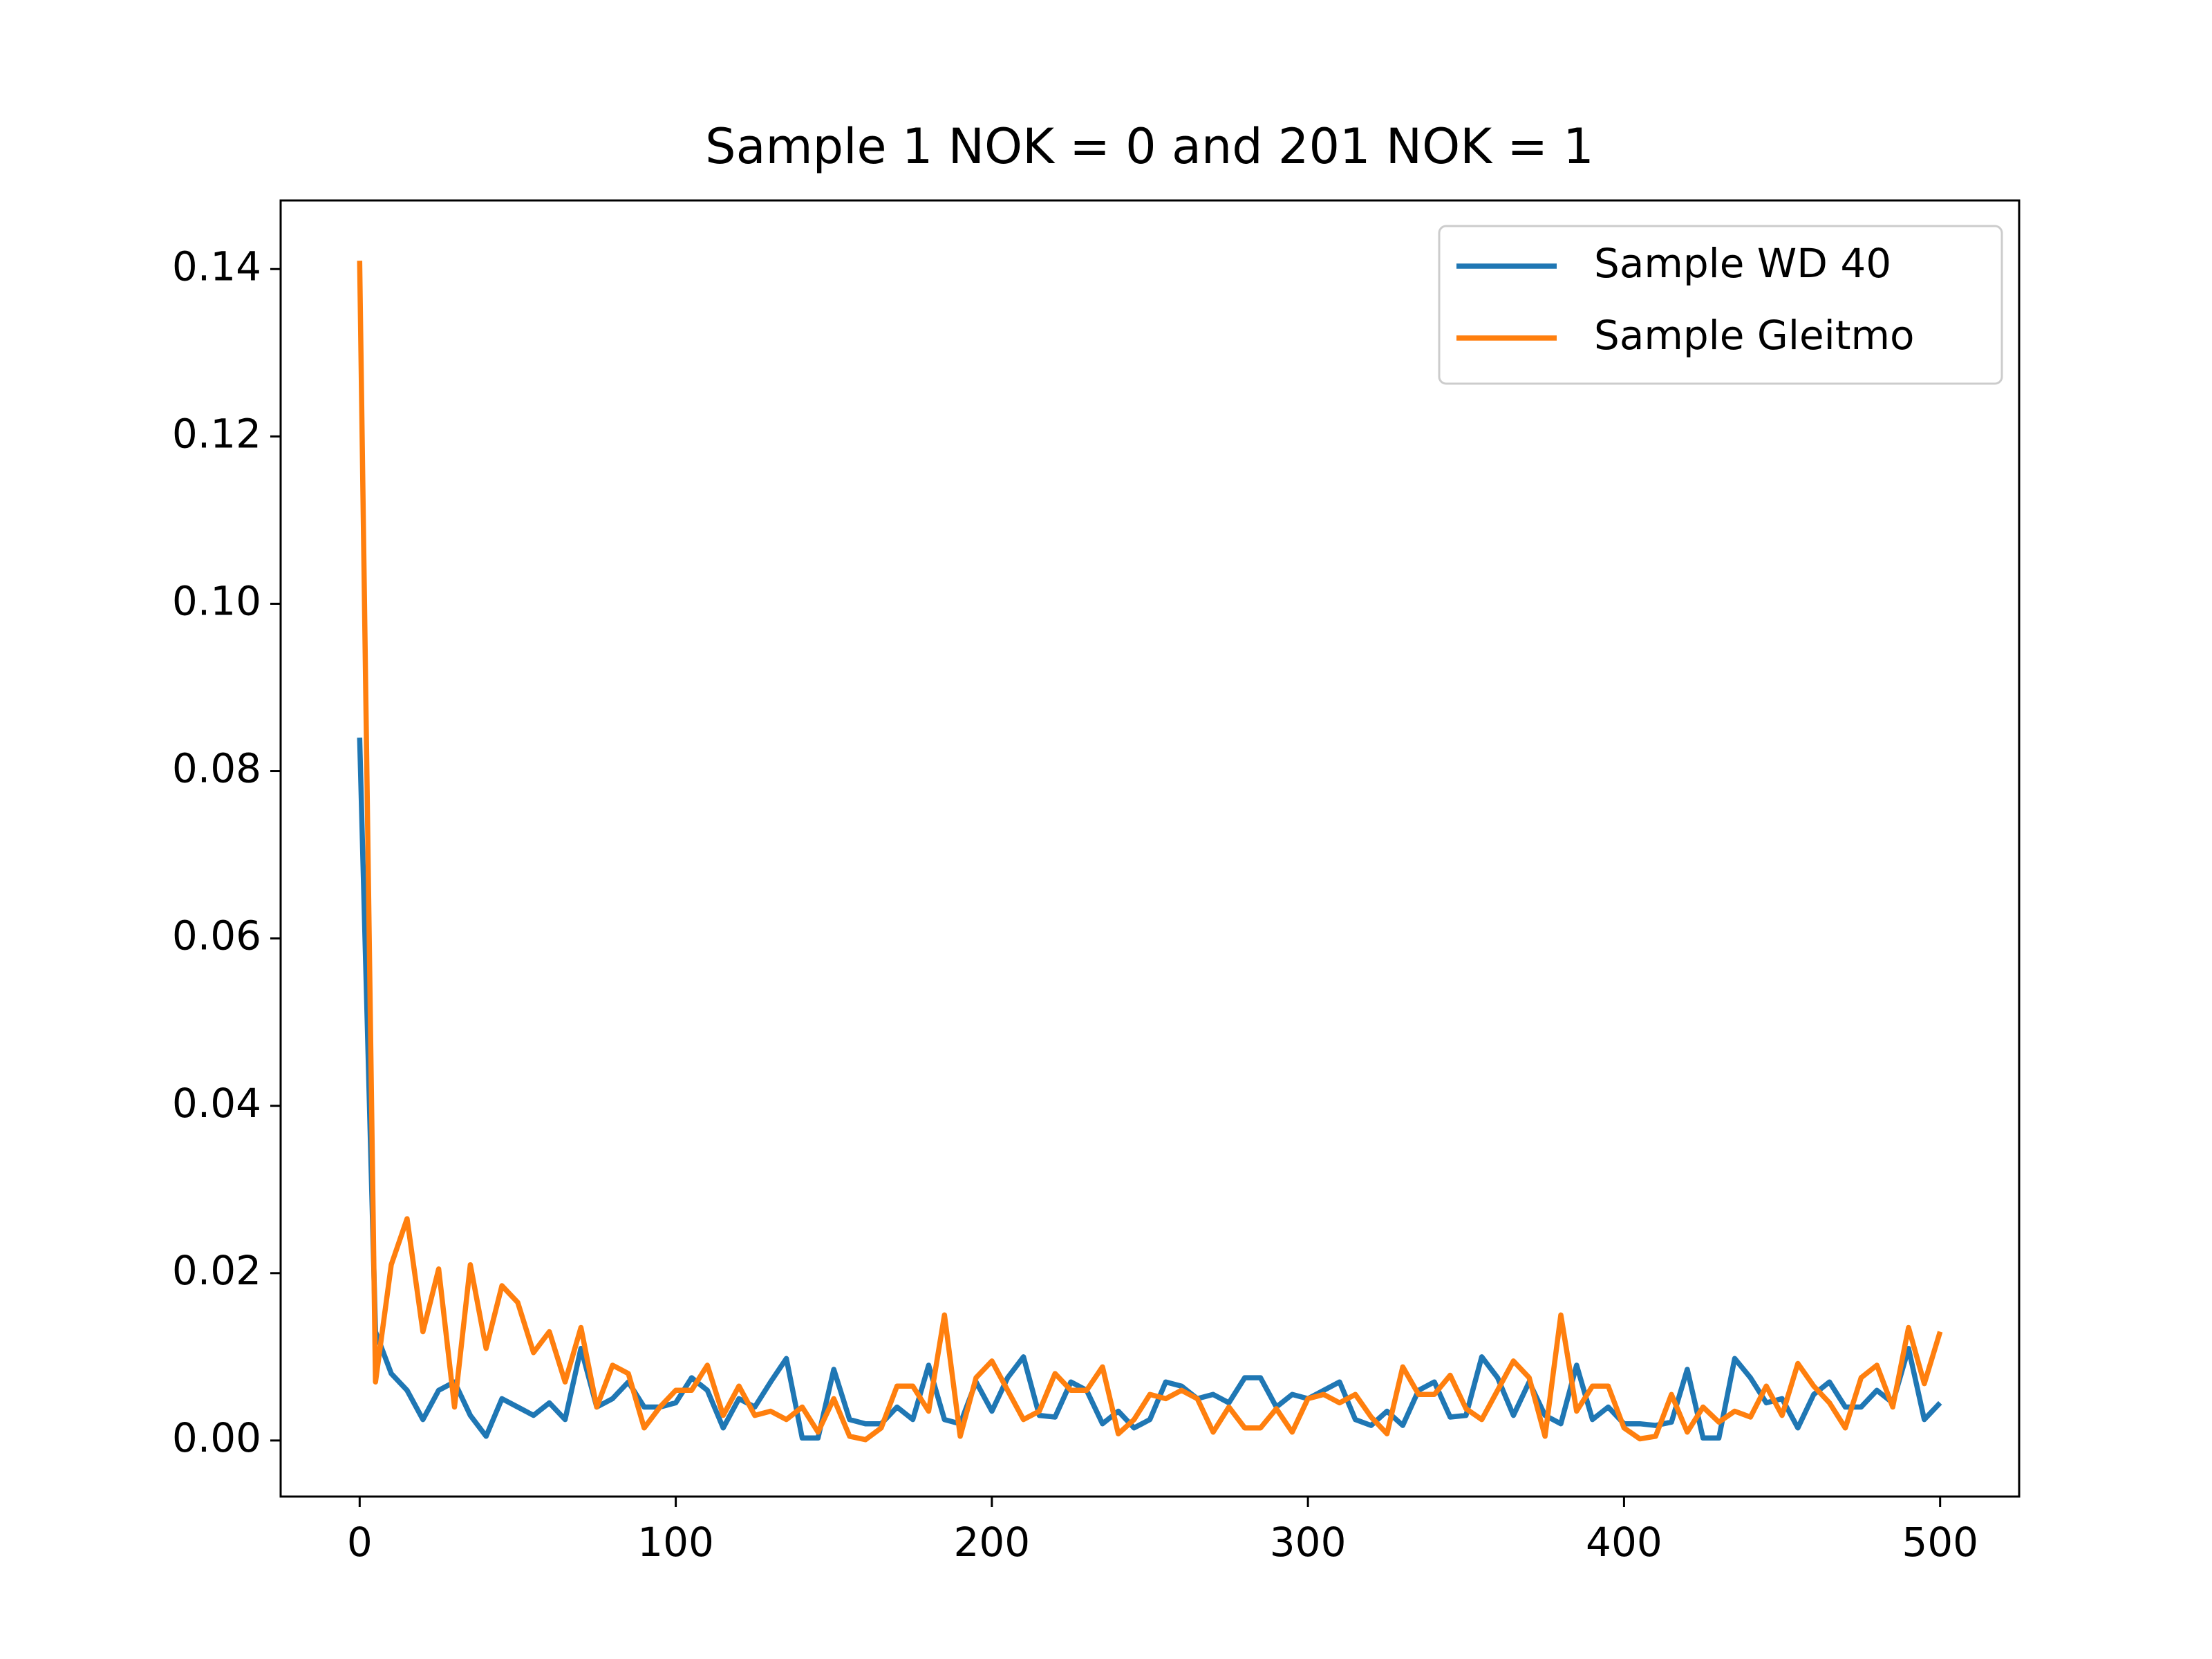  Describe the element at coordinates (360, 1543) in the screenshot. I see `x-tick-label: 0` at that location.